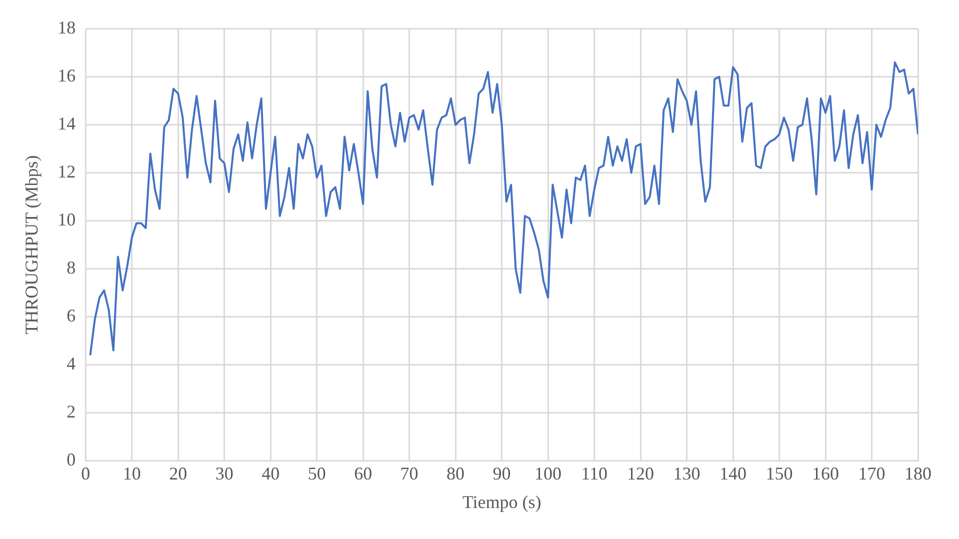 This screenshot has height=539, width=959. What do you see at coordinates (501, 473) in the screenshot?
I see `x-tick-label: 90` at bounding box center [501, 473].